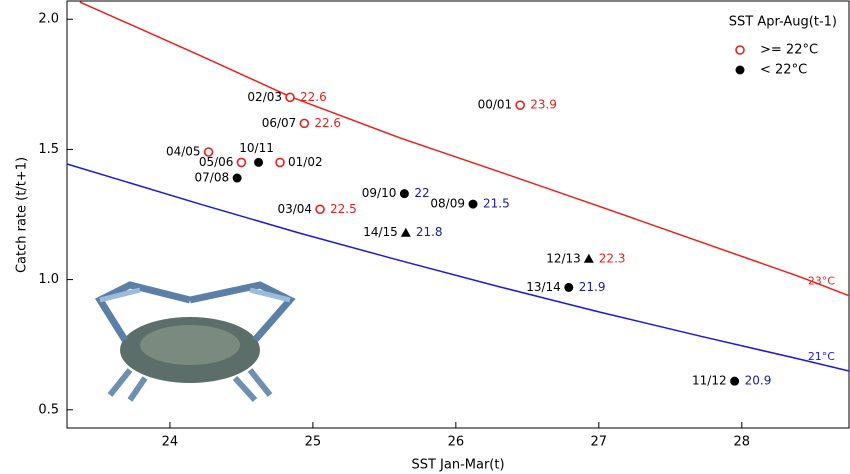 The height and width of the screenshot is (474, 850). I want to click on sst-label: 22.5, so click(343, 209).